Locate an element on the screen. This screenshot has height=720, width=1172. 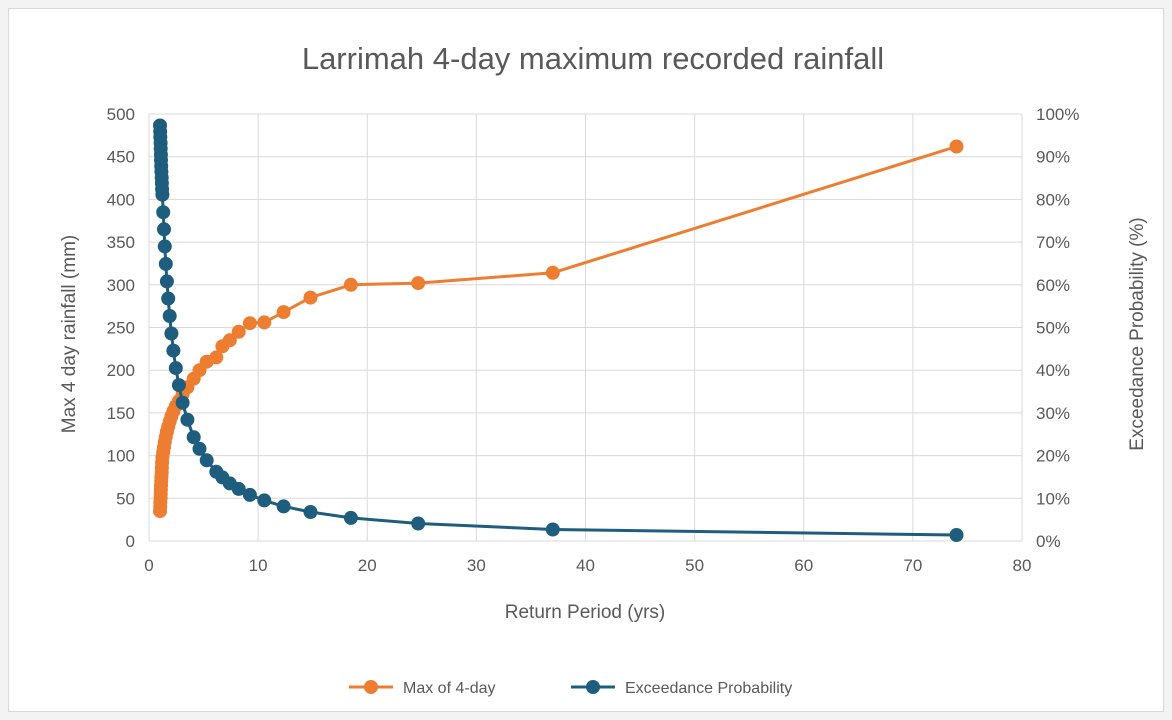
y-axis-title: Max 4 day rainfall (mm) is located at coordinates (69, 334).